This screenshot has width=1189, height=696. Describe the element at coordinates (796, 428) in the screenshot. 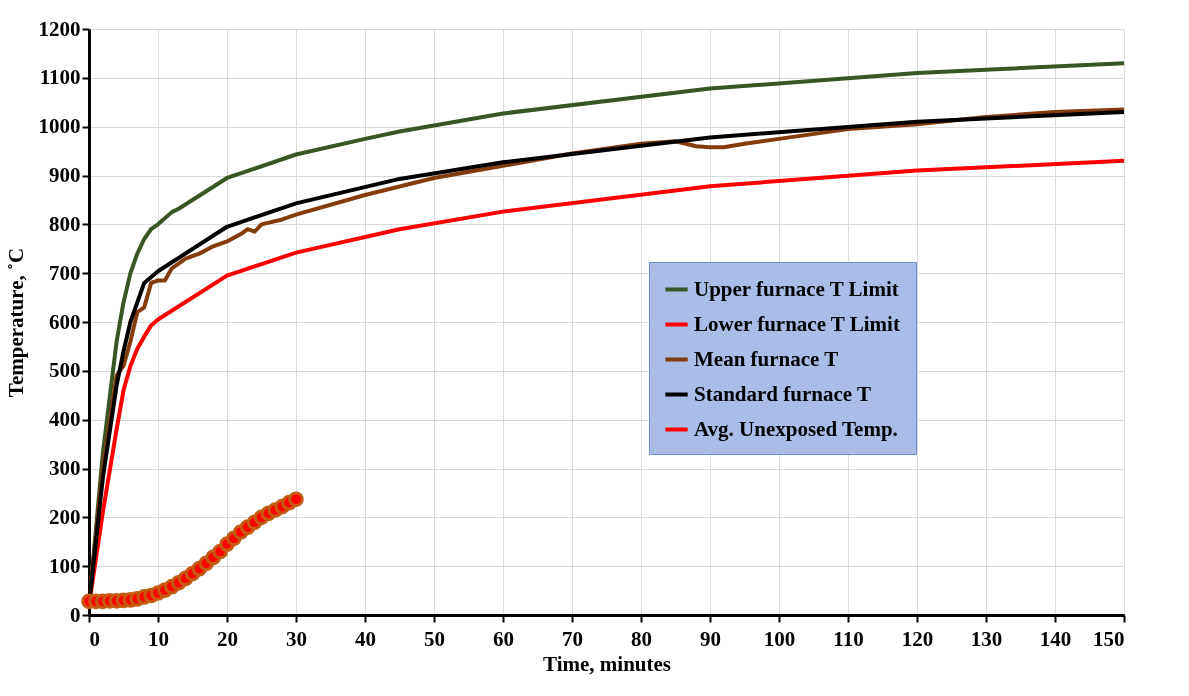

I see `legend-label: Avg. Unexposed Temp.` at that location.